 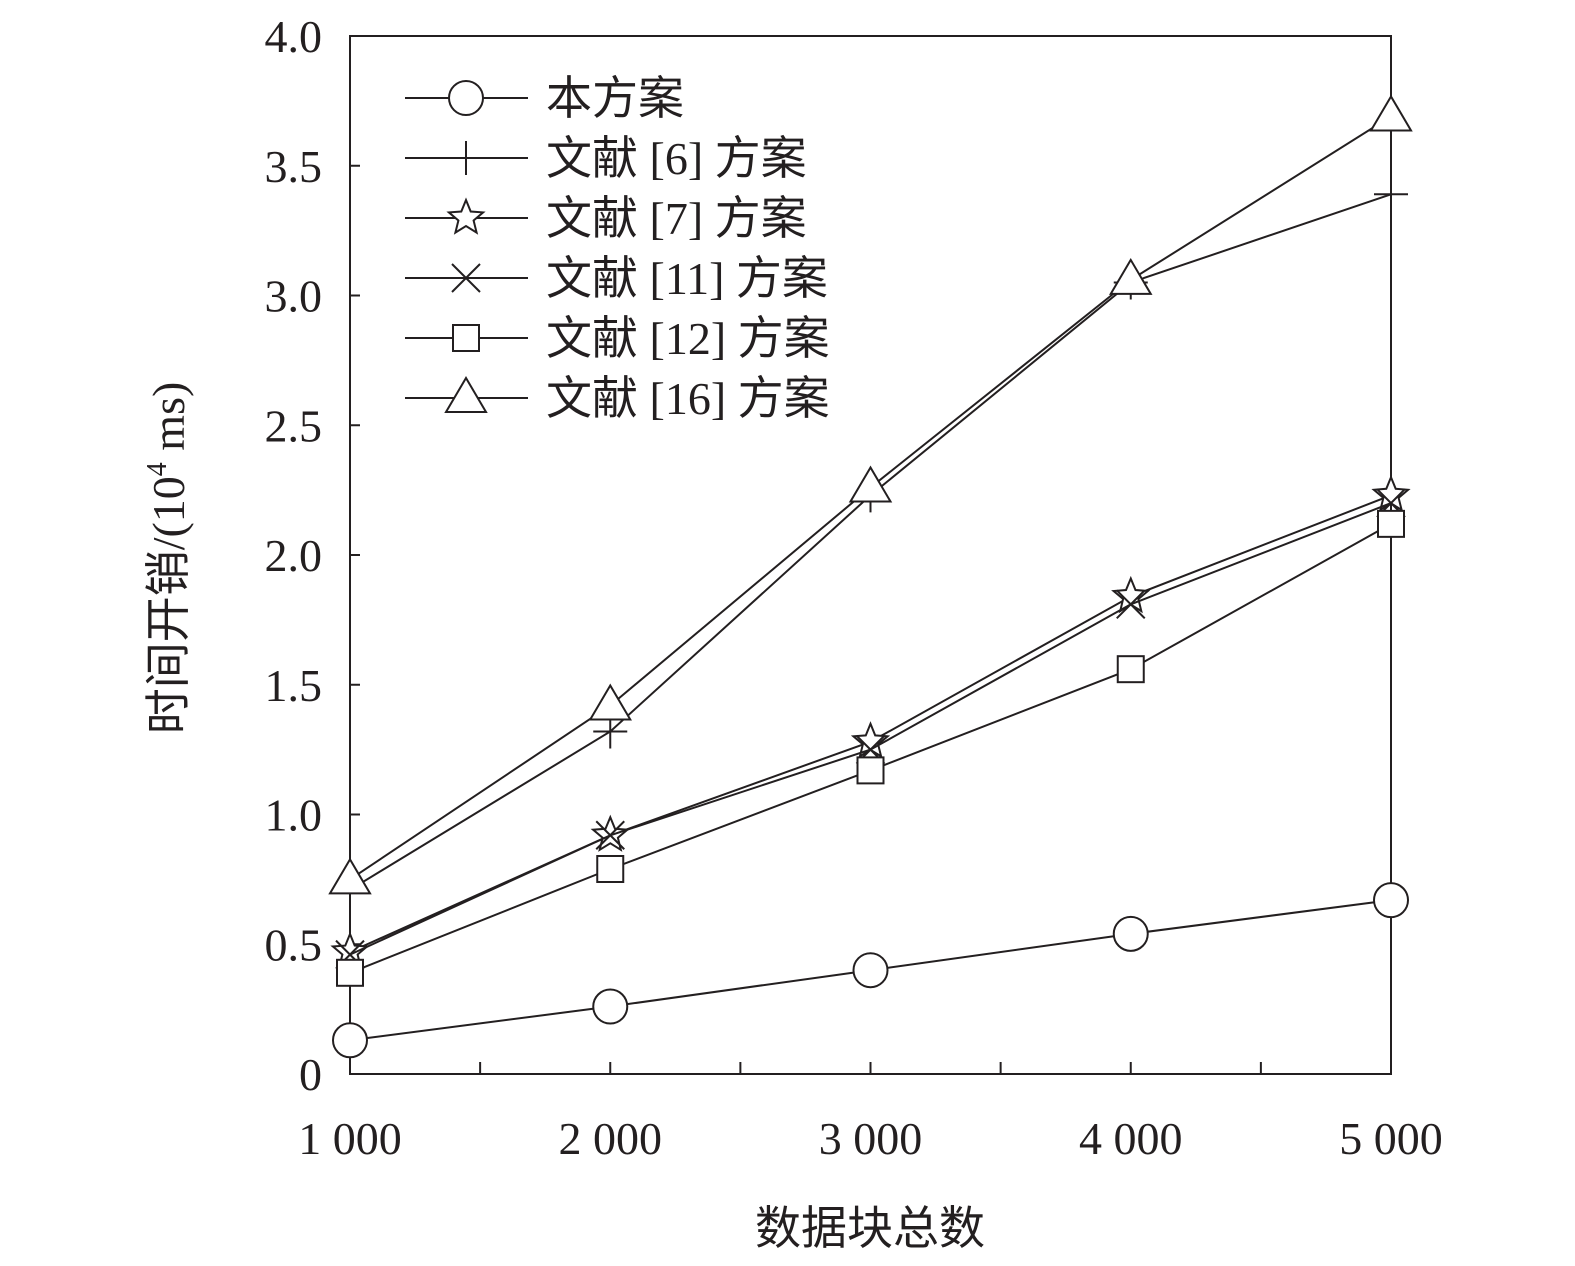 I want to click on y-axis-label: 时间开销/(104 ms), so click(x=168, y=558).